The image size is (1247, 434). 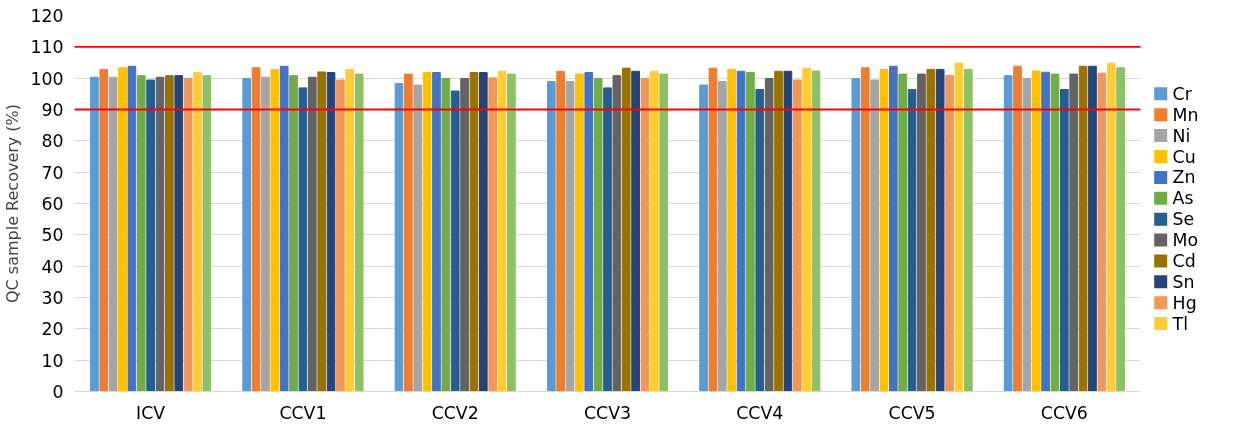 I want to click on legend-label: Mn, so click(x=1185, y=114).